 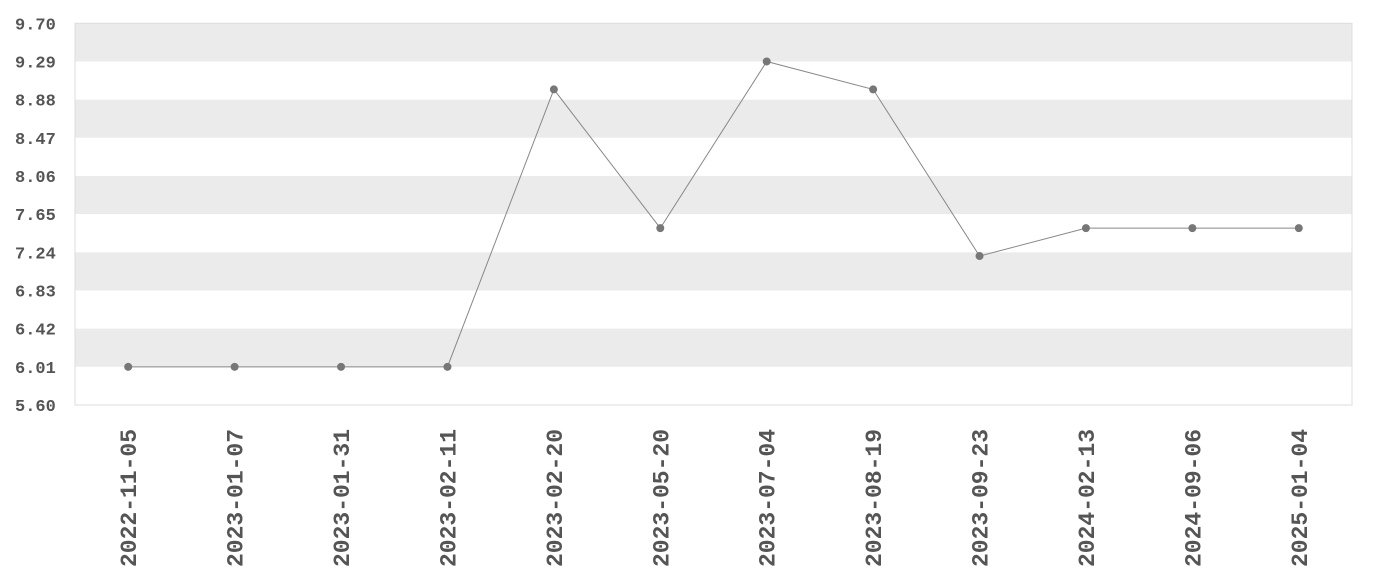 I want to click on y-tick-label: 9.70, so click(x=35, y=25).